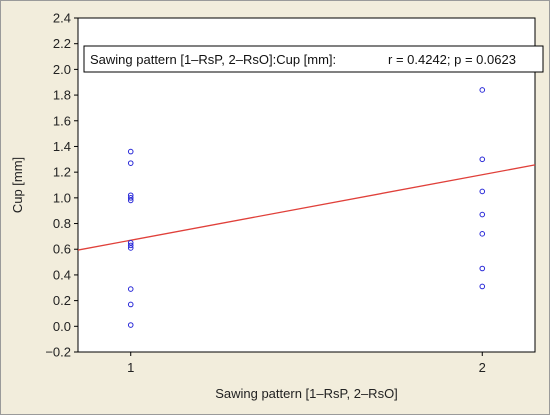 This screenshot has width=550, height=415. I want to click on x-axis-title: Sawing pattern [1–RsP, 2–RsO], so click(306, 393).